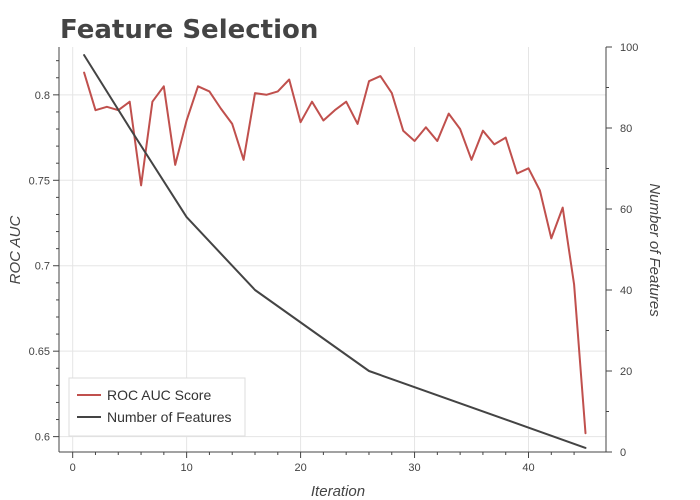  I want to click on x-axis-title: Iteration, so click(338, 491).